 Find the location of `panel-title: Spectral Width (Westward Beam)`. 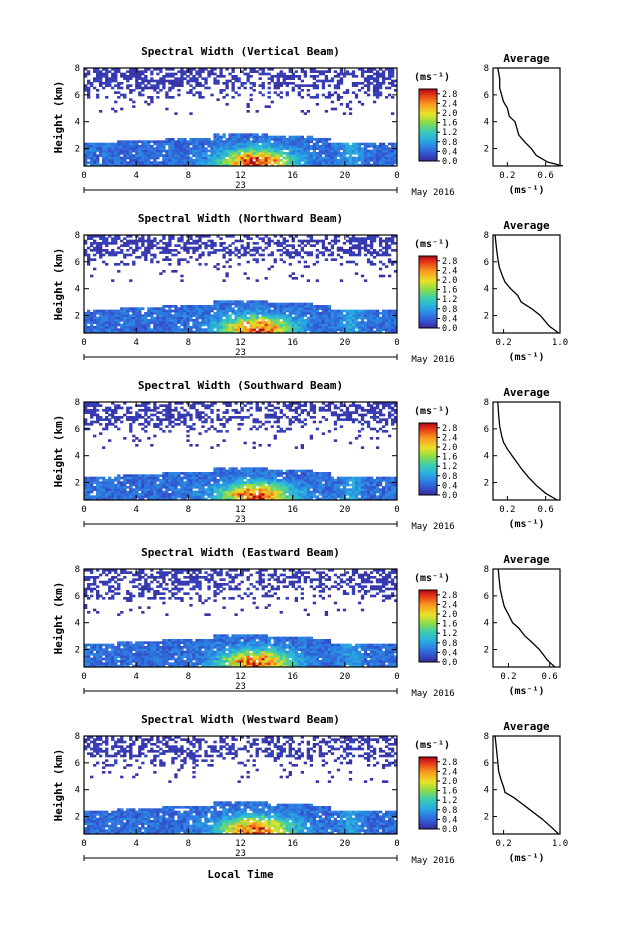

panel-title: Spectral Width (Westward Beam) is located at coordinates (240, 719).